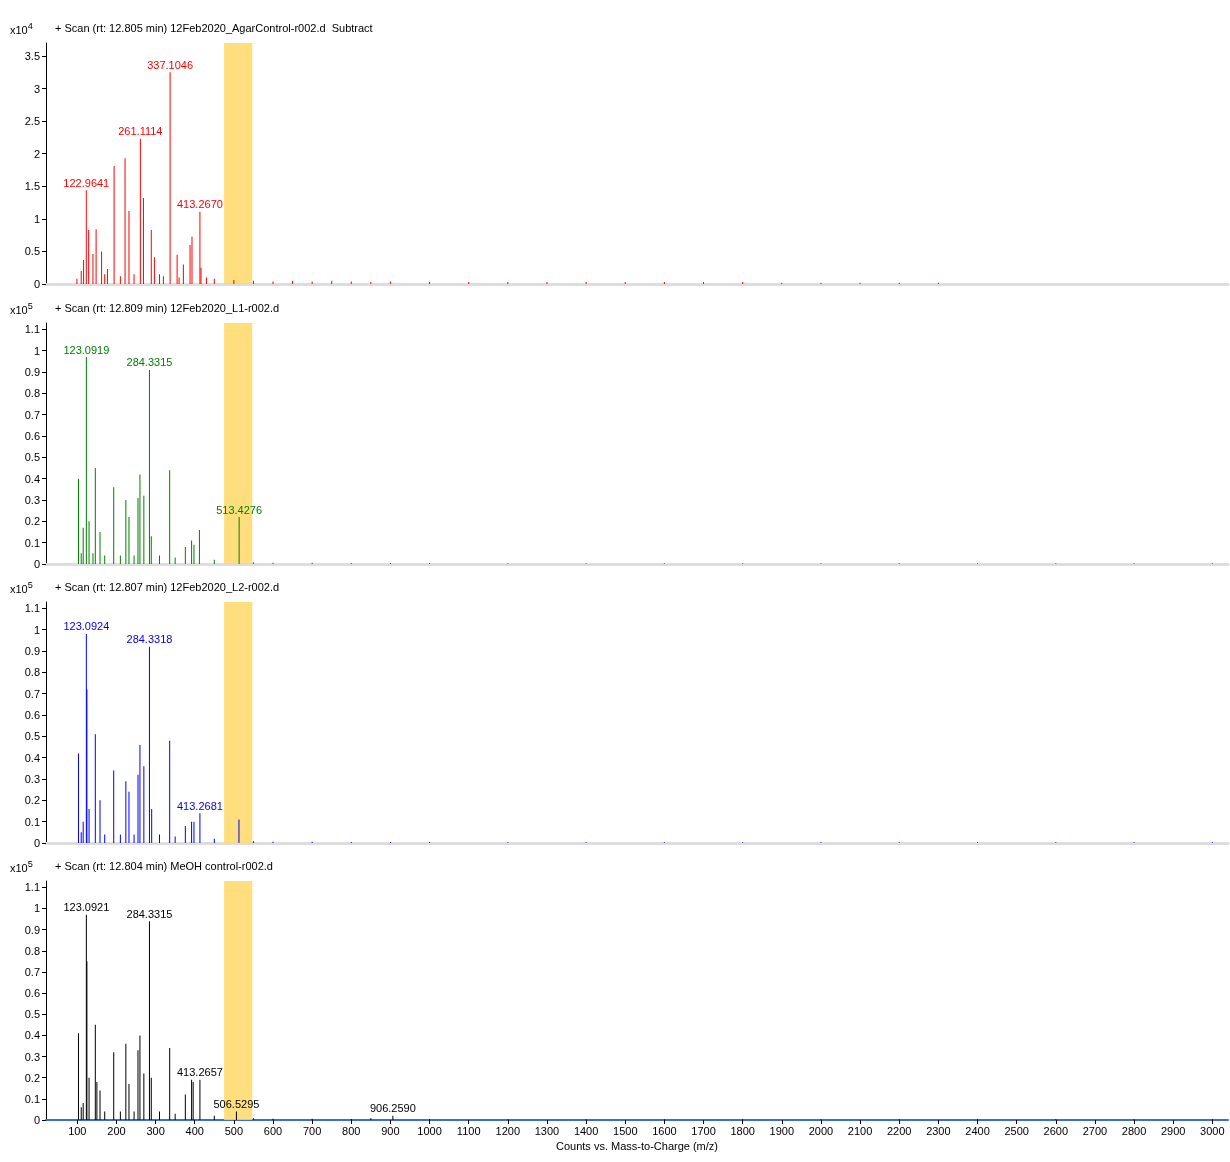 This screenshot has height=1162, width=1230. What do you see at coordinates (21, 28) in the screenshot?
I see `y-axis-title: x10$^{4}$` at bounding box center [21, 28].